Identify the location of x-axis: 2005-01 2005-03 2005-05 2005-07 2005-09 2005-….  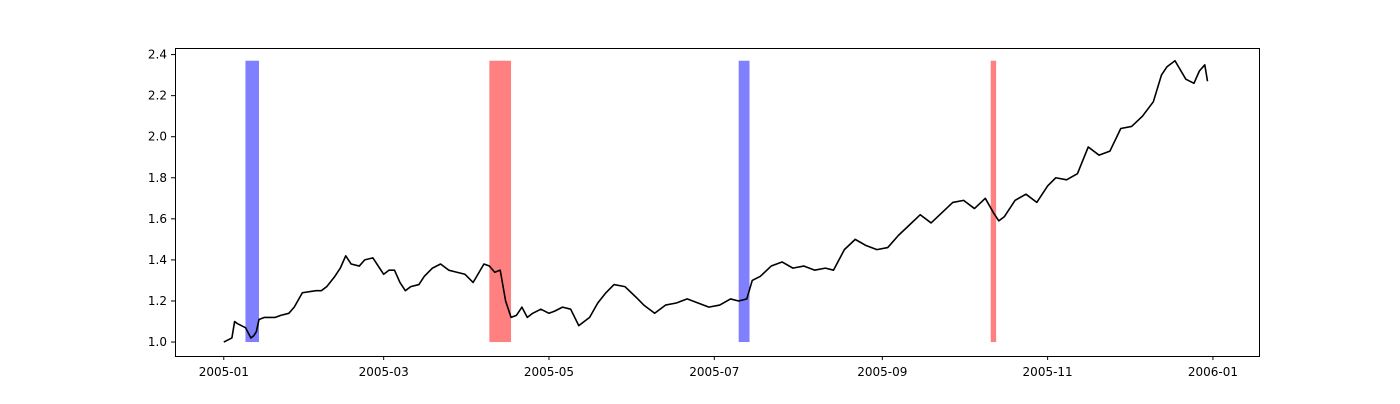
(718, 367).